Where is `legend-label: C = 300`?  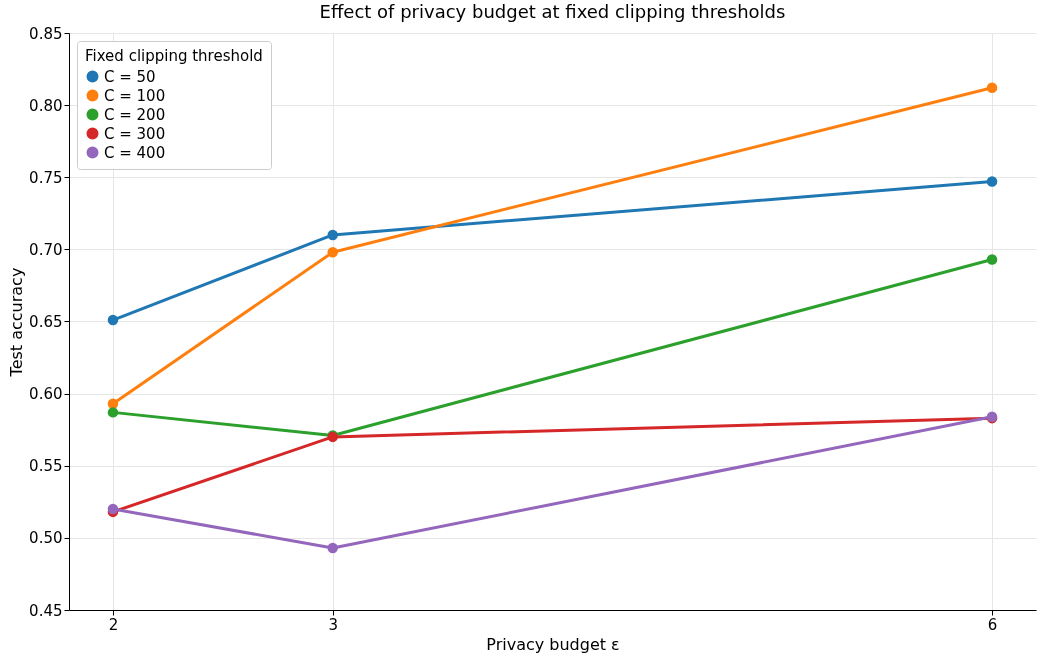
legend-label: C = 300 is located at coordinates (135, 133).